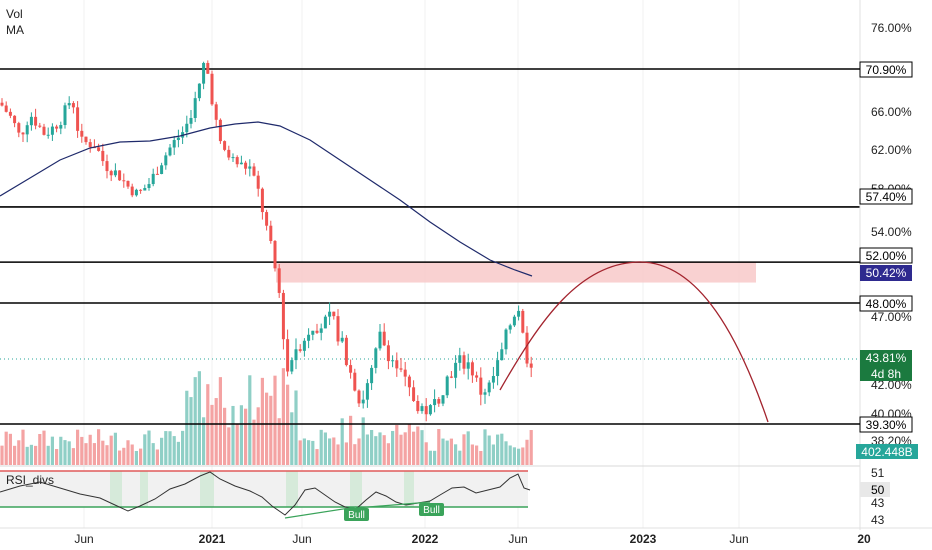 The height and width of the screenshot is (550, 932). I want to click on time-axis: Jun 2021 Jun 2022 Jun 2023 Jun 20, so click(466, 536).